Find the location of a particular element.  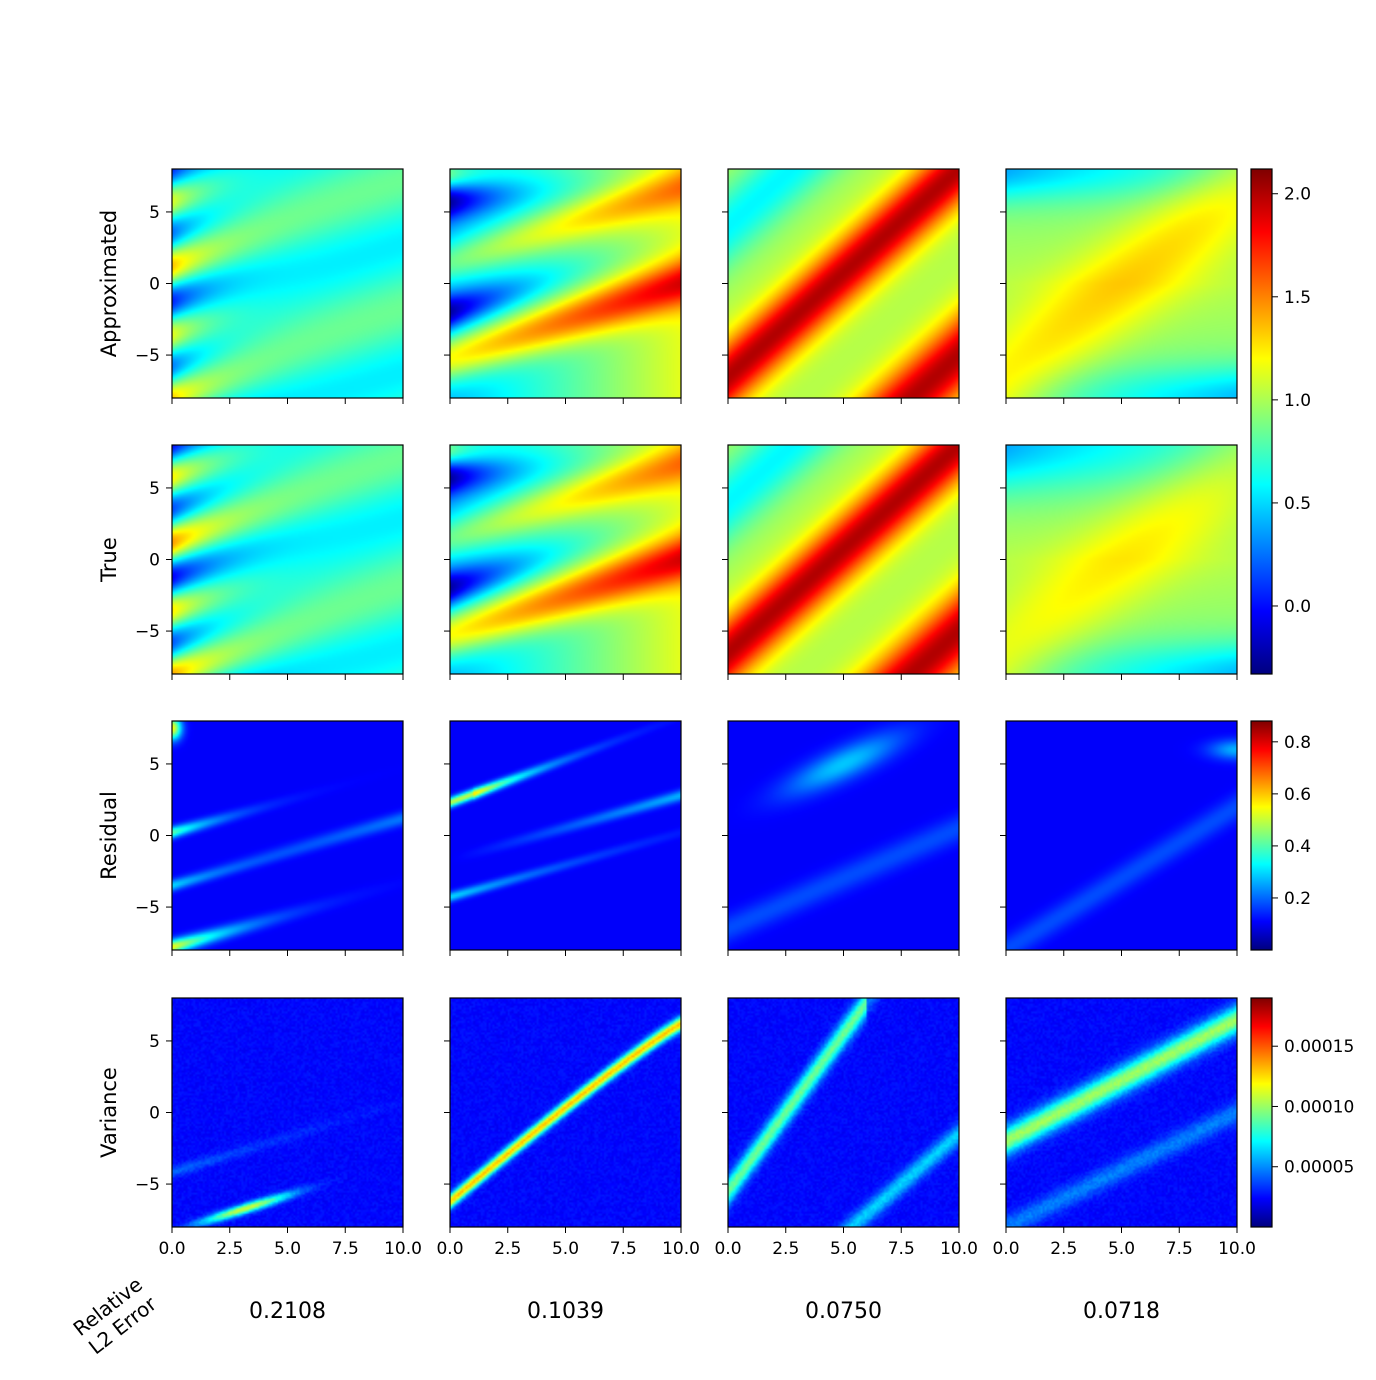

panel-approximated-col3 is located at coordinates (840, 286).